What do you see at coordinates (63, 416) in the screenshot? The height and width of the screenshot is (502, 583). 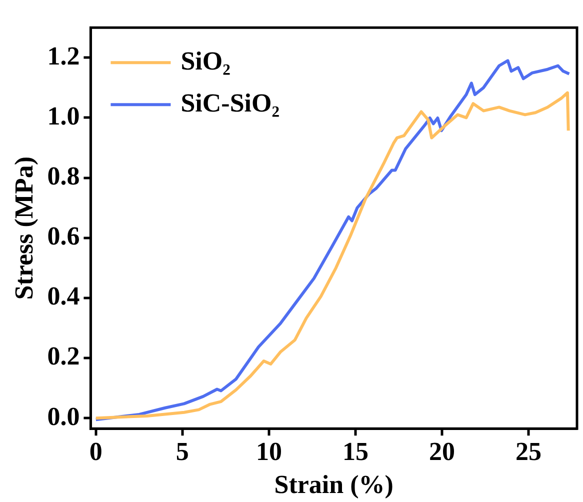 I see `y-tick-label: 0.0` at bounding box center [63, 416].